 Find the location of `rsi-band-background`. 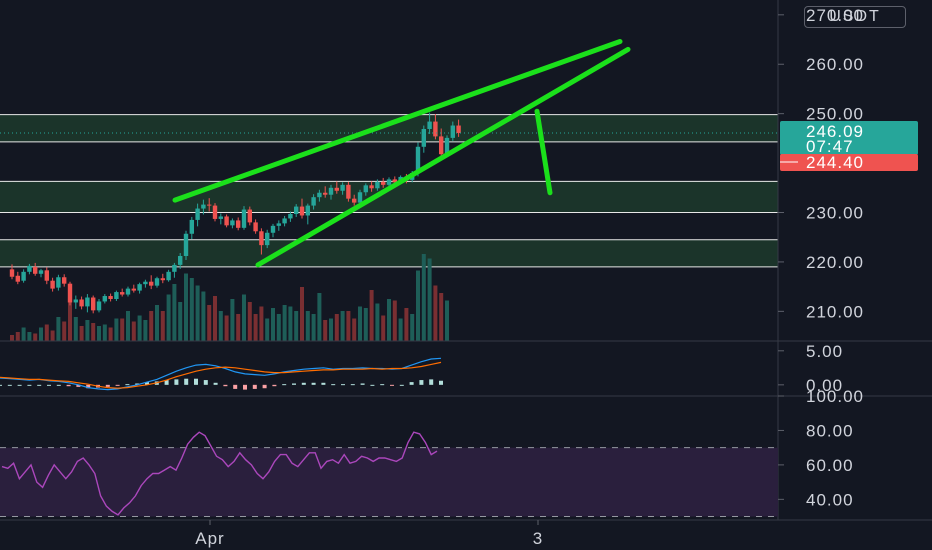

rsi-band-background is located at coordinates (389, 482).